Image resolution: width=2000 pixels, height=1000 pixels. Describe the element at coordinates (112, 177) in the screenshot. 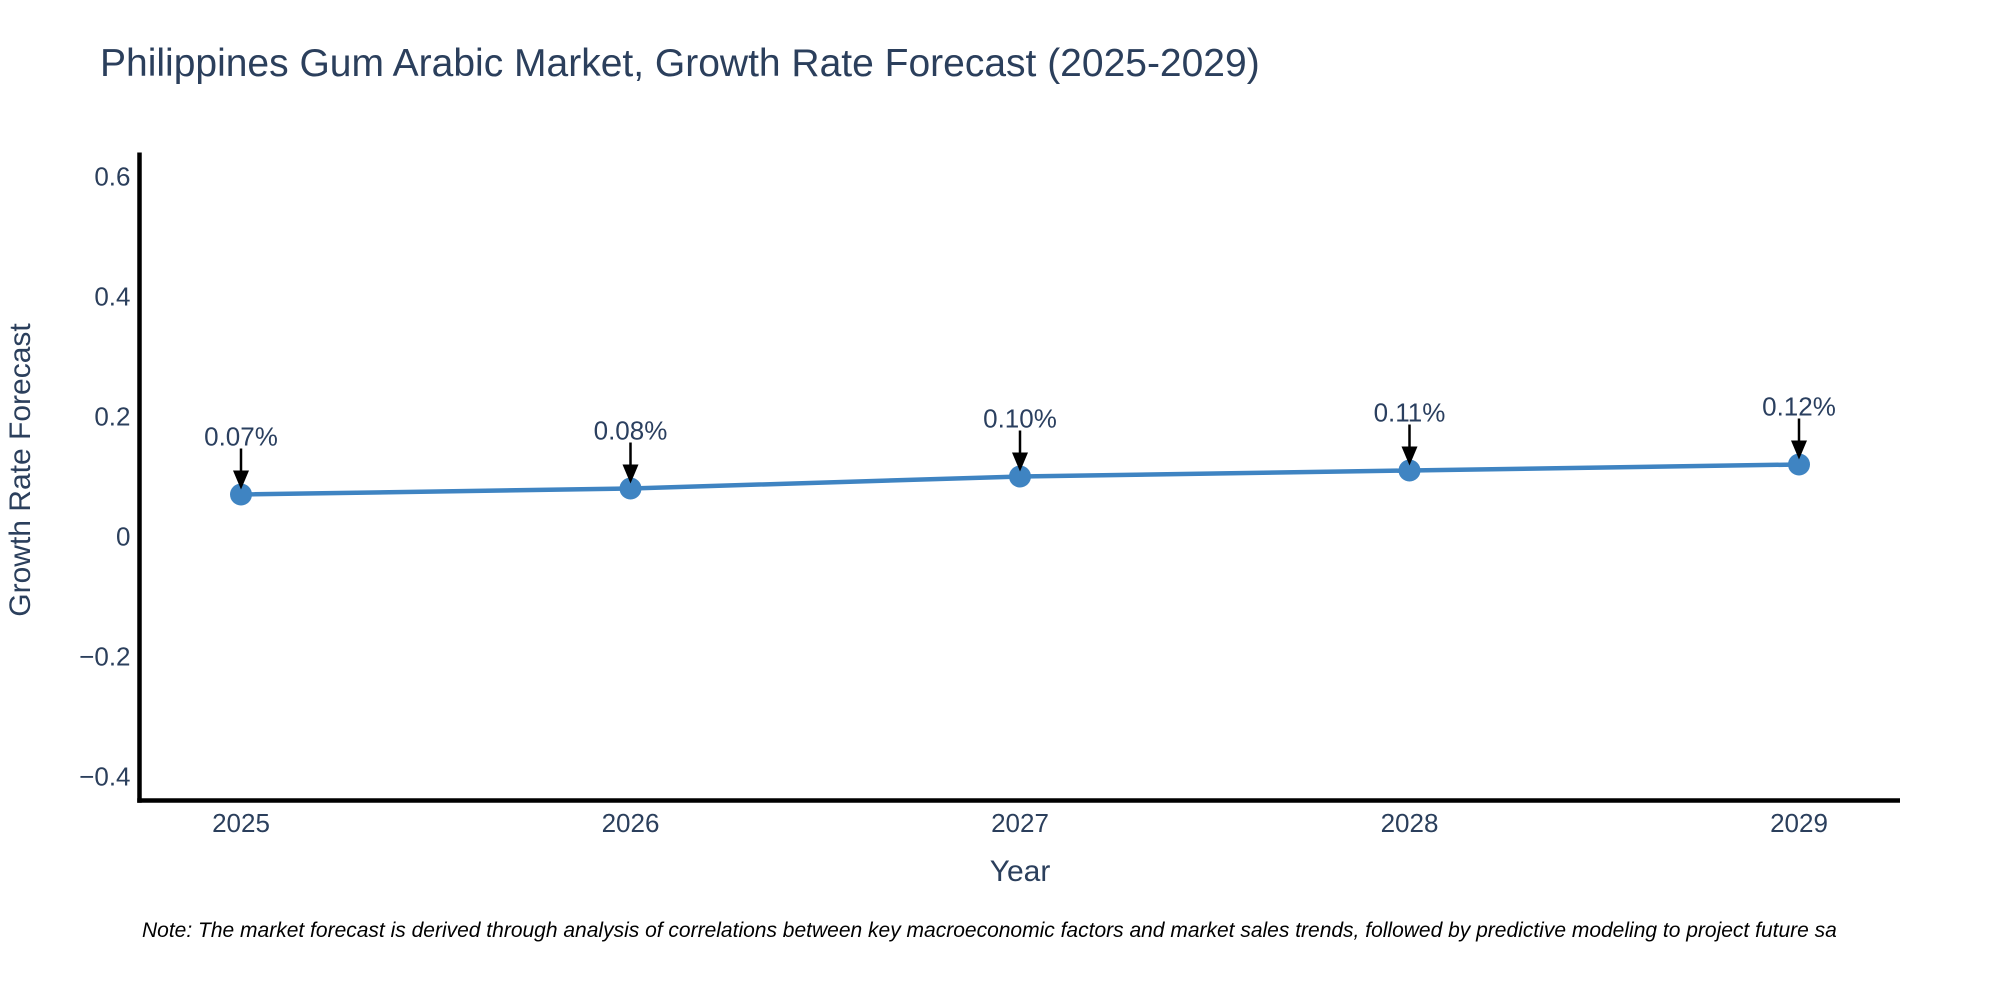

I see `y-tick-label: 0.6` at that location.